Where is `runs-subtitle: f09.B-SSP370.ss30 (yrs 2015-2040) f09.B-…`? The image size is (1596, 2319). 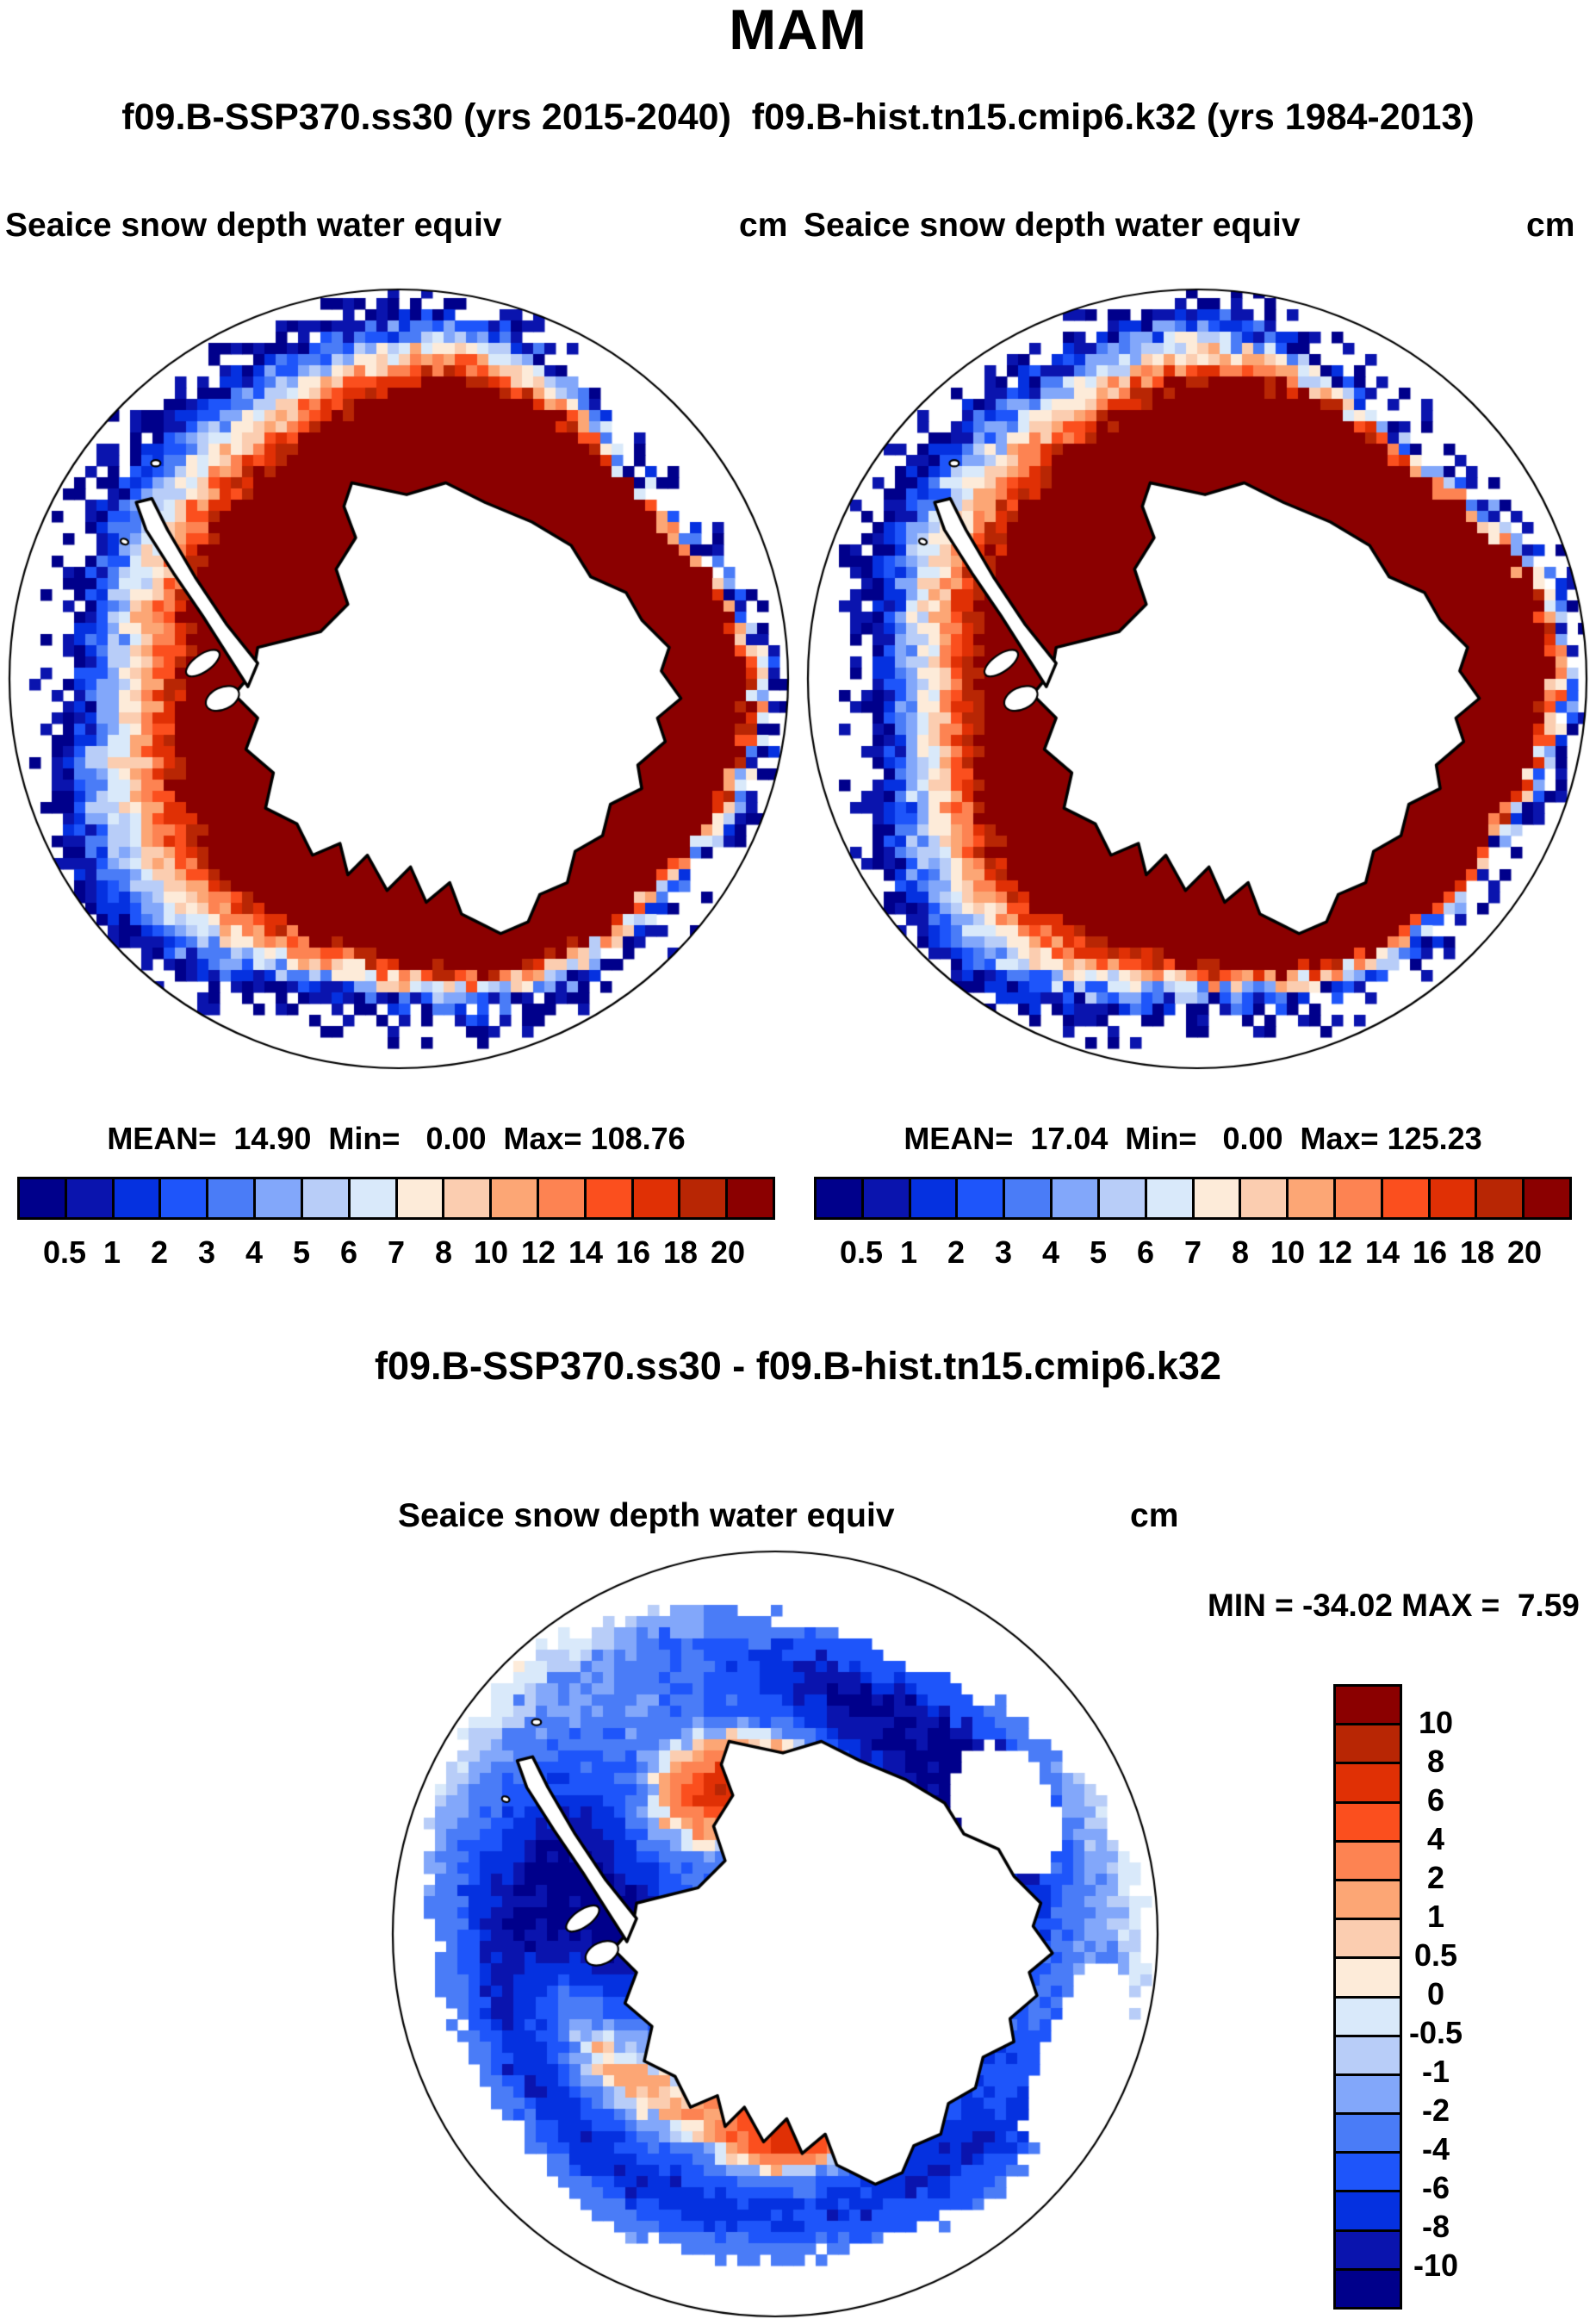
runs-subtitle: f09.B-SSP370.ss30 (yrs 2015-2040) f09.B-… is located at coordinates (798, 117).